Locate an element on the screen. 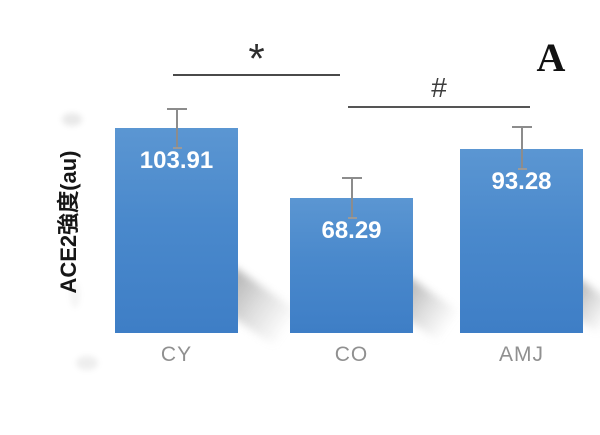 This screenshot has width=600, height=435. bar-value-label: 93.28 is located at coordinates (521, 181).